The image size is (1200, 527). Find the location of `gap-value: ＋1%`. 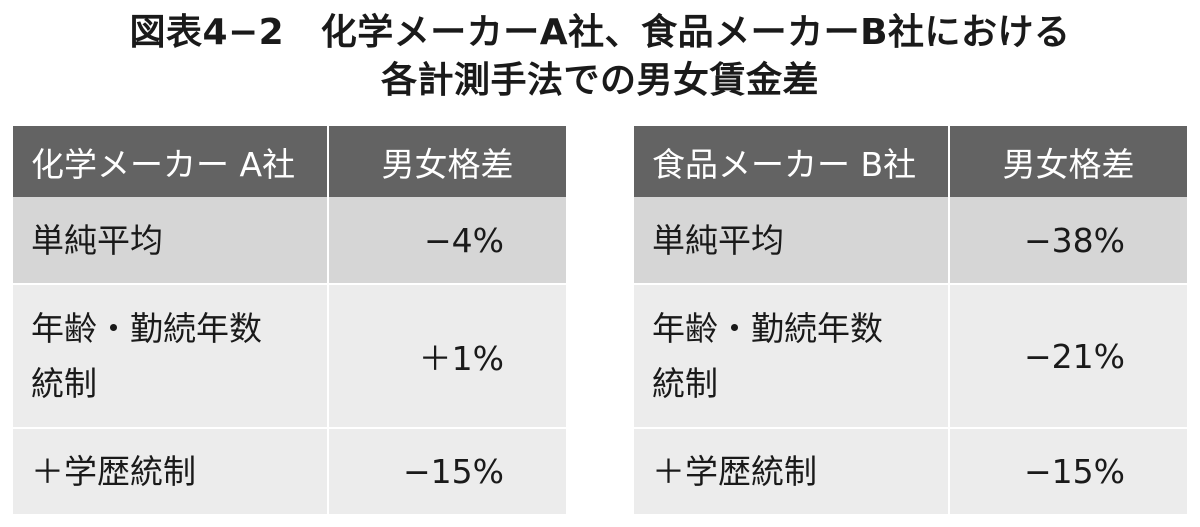

gap-value: ＋1% is located at coordinates (447, 356).